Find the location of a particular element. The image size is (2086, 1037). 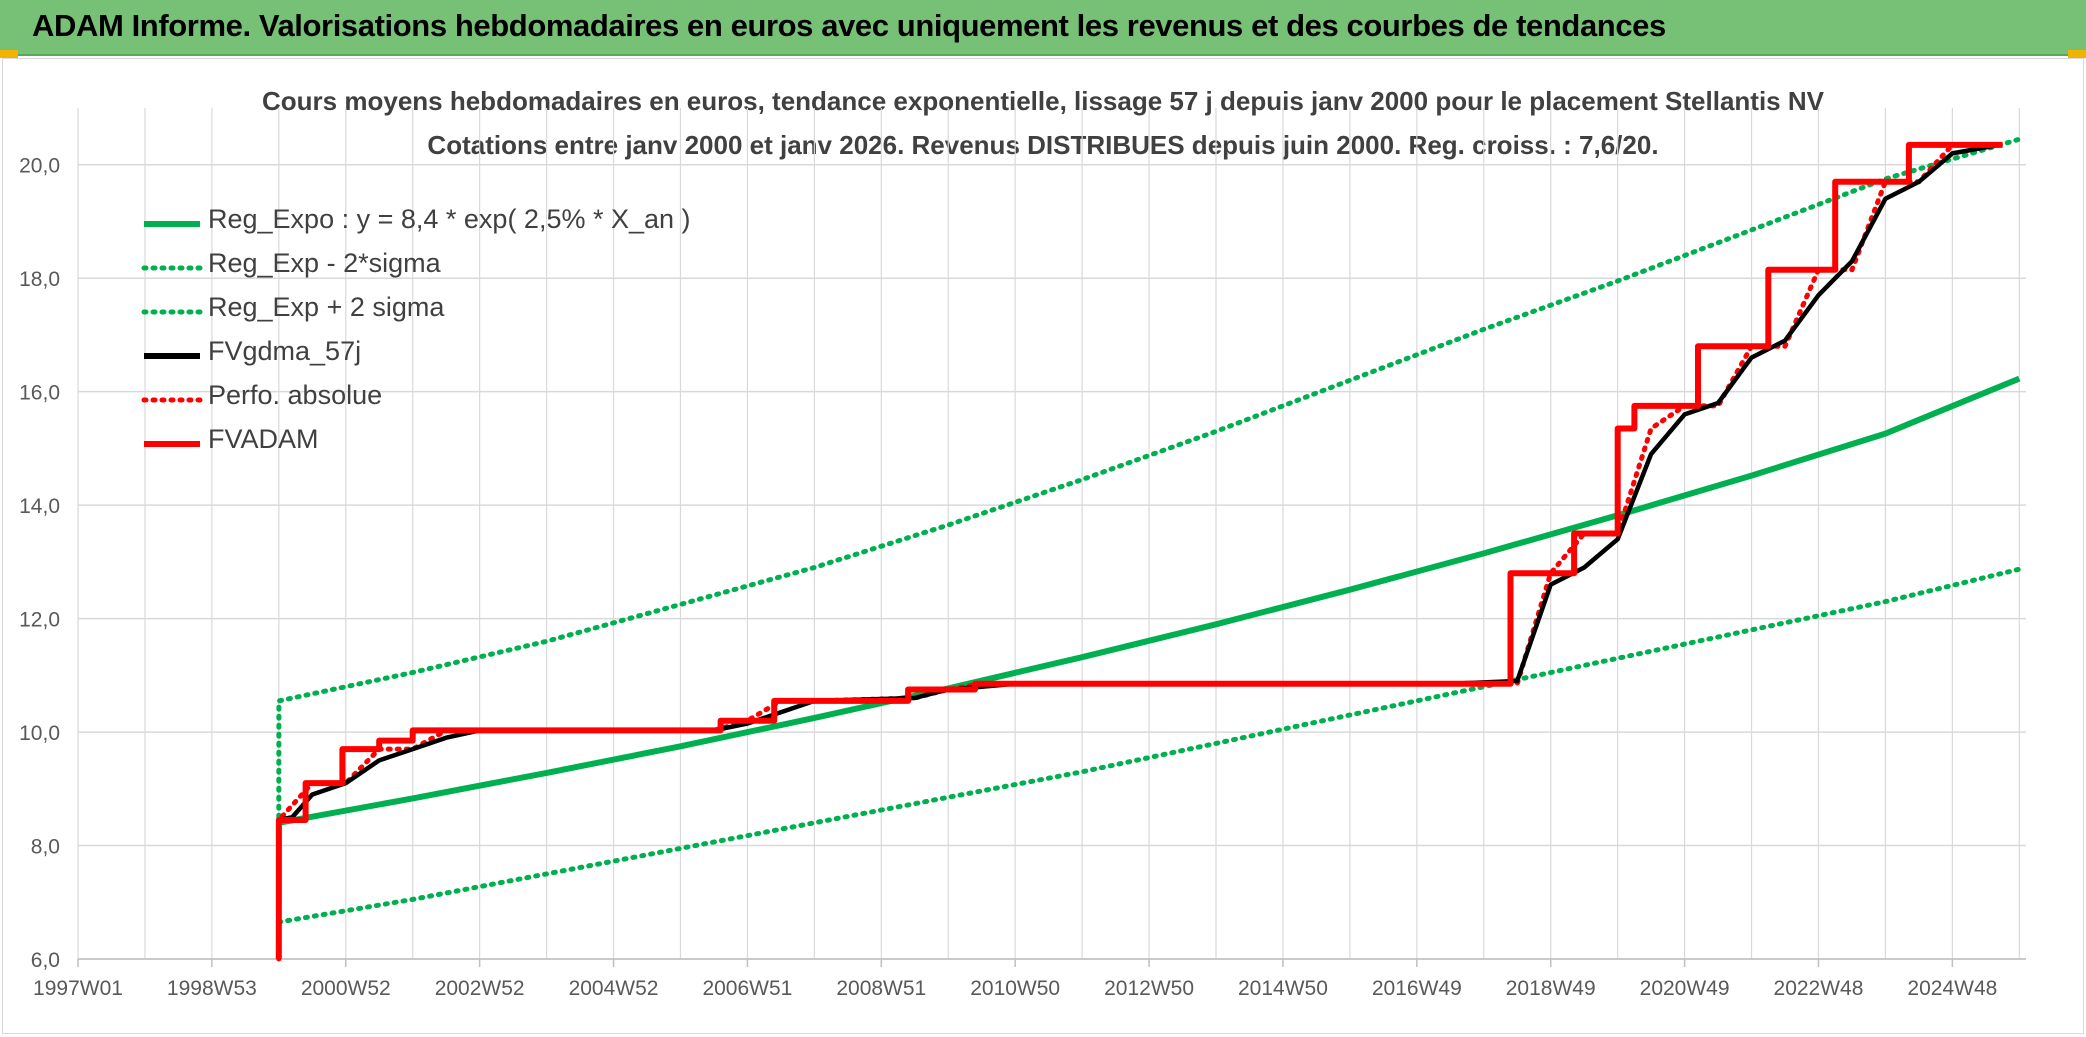

y-tick-label: 20,0 is located at coordinates (39, 166).